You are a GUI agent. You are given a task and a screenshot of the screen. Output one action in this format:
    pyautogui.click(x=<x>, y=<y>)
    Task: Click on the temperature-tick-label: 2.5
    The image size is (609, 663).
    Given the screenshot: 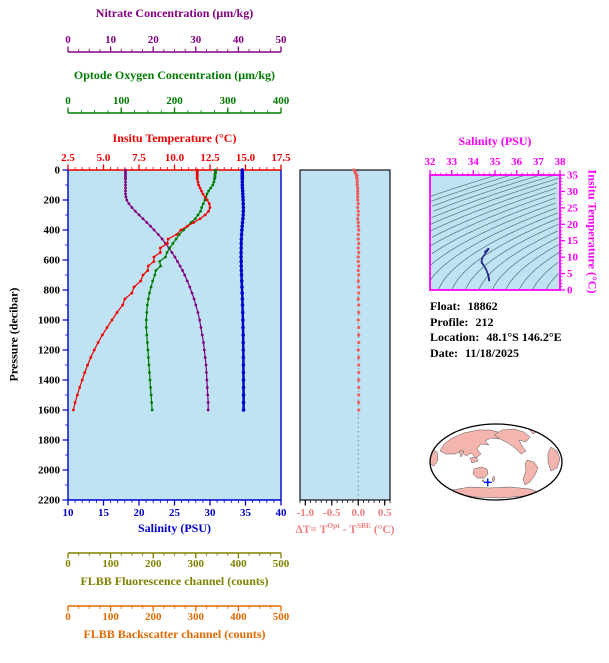 What is the action you would take?
    pyautogui.click(x=68, y=158)
    